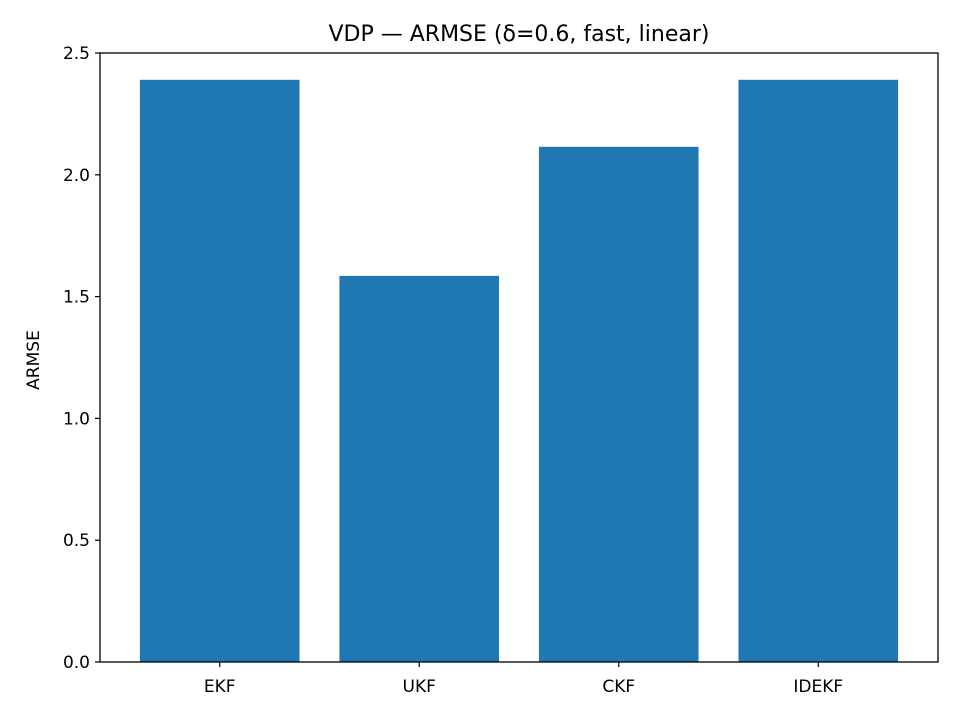  I want to click on y-tick-label: 2.0, so click(76, 176).